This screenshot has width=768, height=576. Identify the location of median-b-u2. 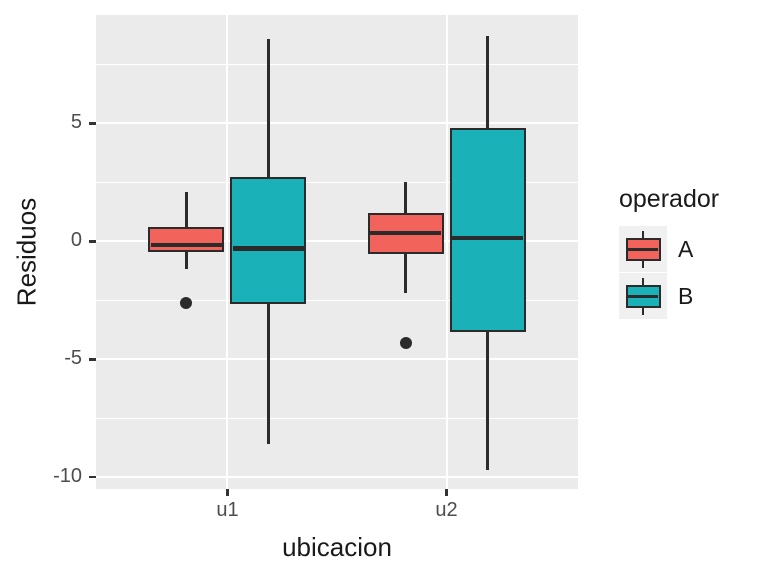
(488, 238).